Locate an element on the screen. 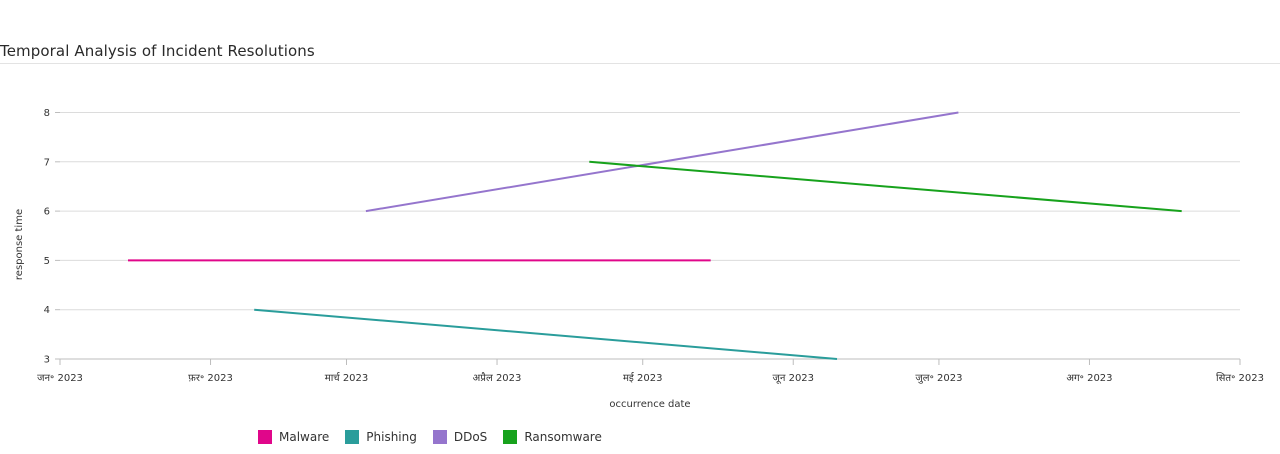 The image size is (1280, 454). x-tick-label: मई 2023 is located at coordinates (643, 378).